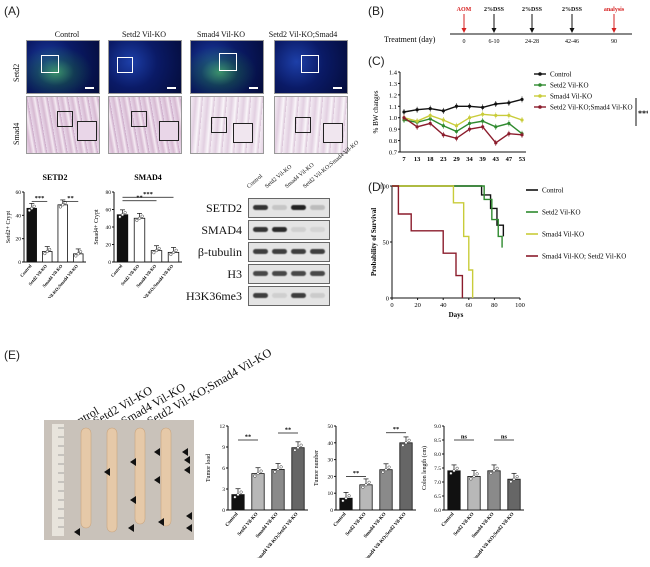 This screenshot has height=567, width=650. Describe the element at coordinates (391, 305) in the screenshot. I see `x-tick-label: 0` at that location.